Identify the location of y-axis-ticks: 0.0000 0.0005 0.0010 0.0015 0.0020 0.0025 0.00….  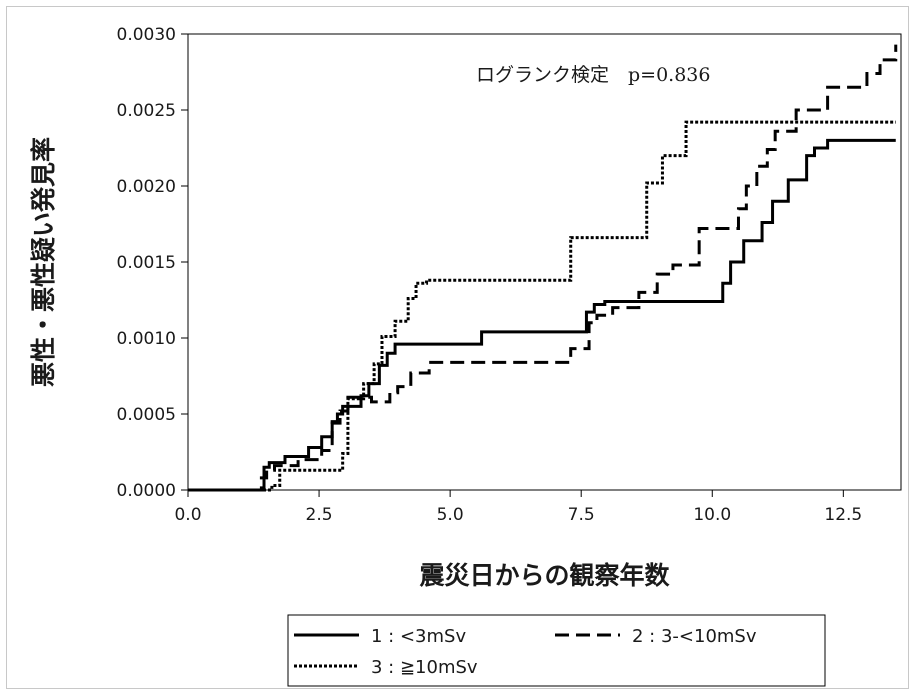
(152, 263).